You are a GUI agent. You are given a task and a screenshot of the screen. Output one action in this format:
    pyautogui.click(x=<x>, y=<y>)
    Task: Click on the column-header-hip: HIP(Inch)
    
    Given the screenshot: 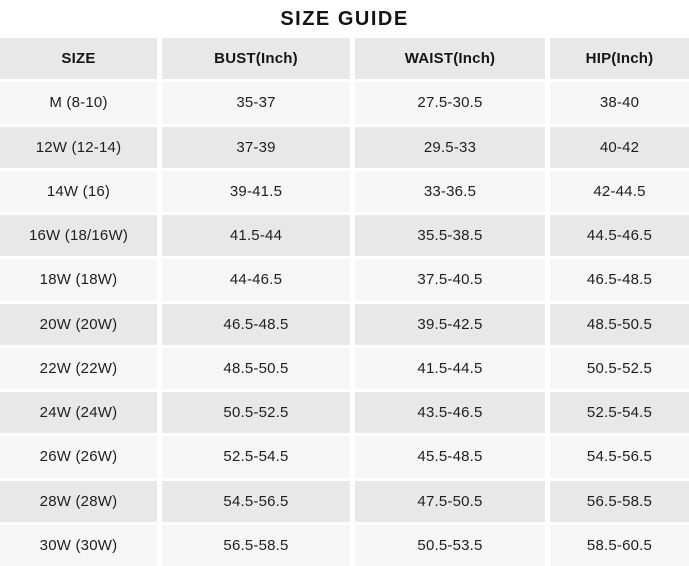 What is the action you would take?
    pyautogui.click(x=619, y=59)
    